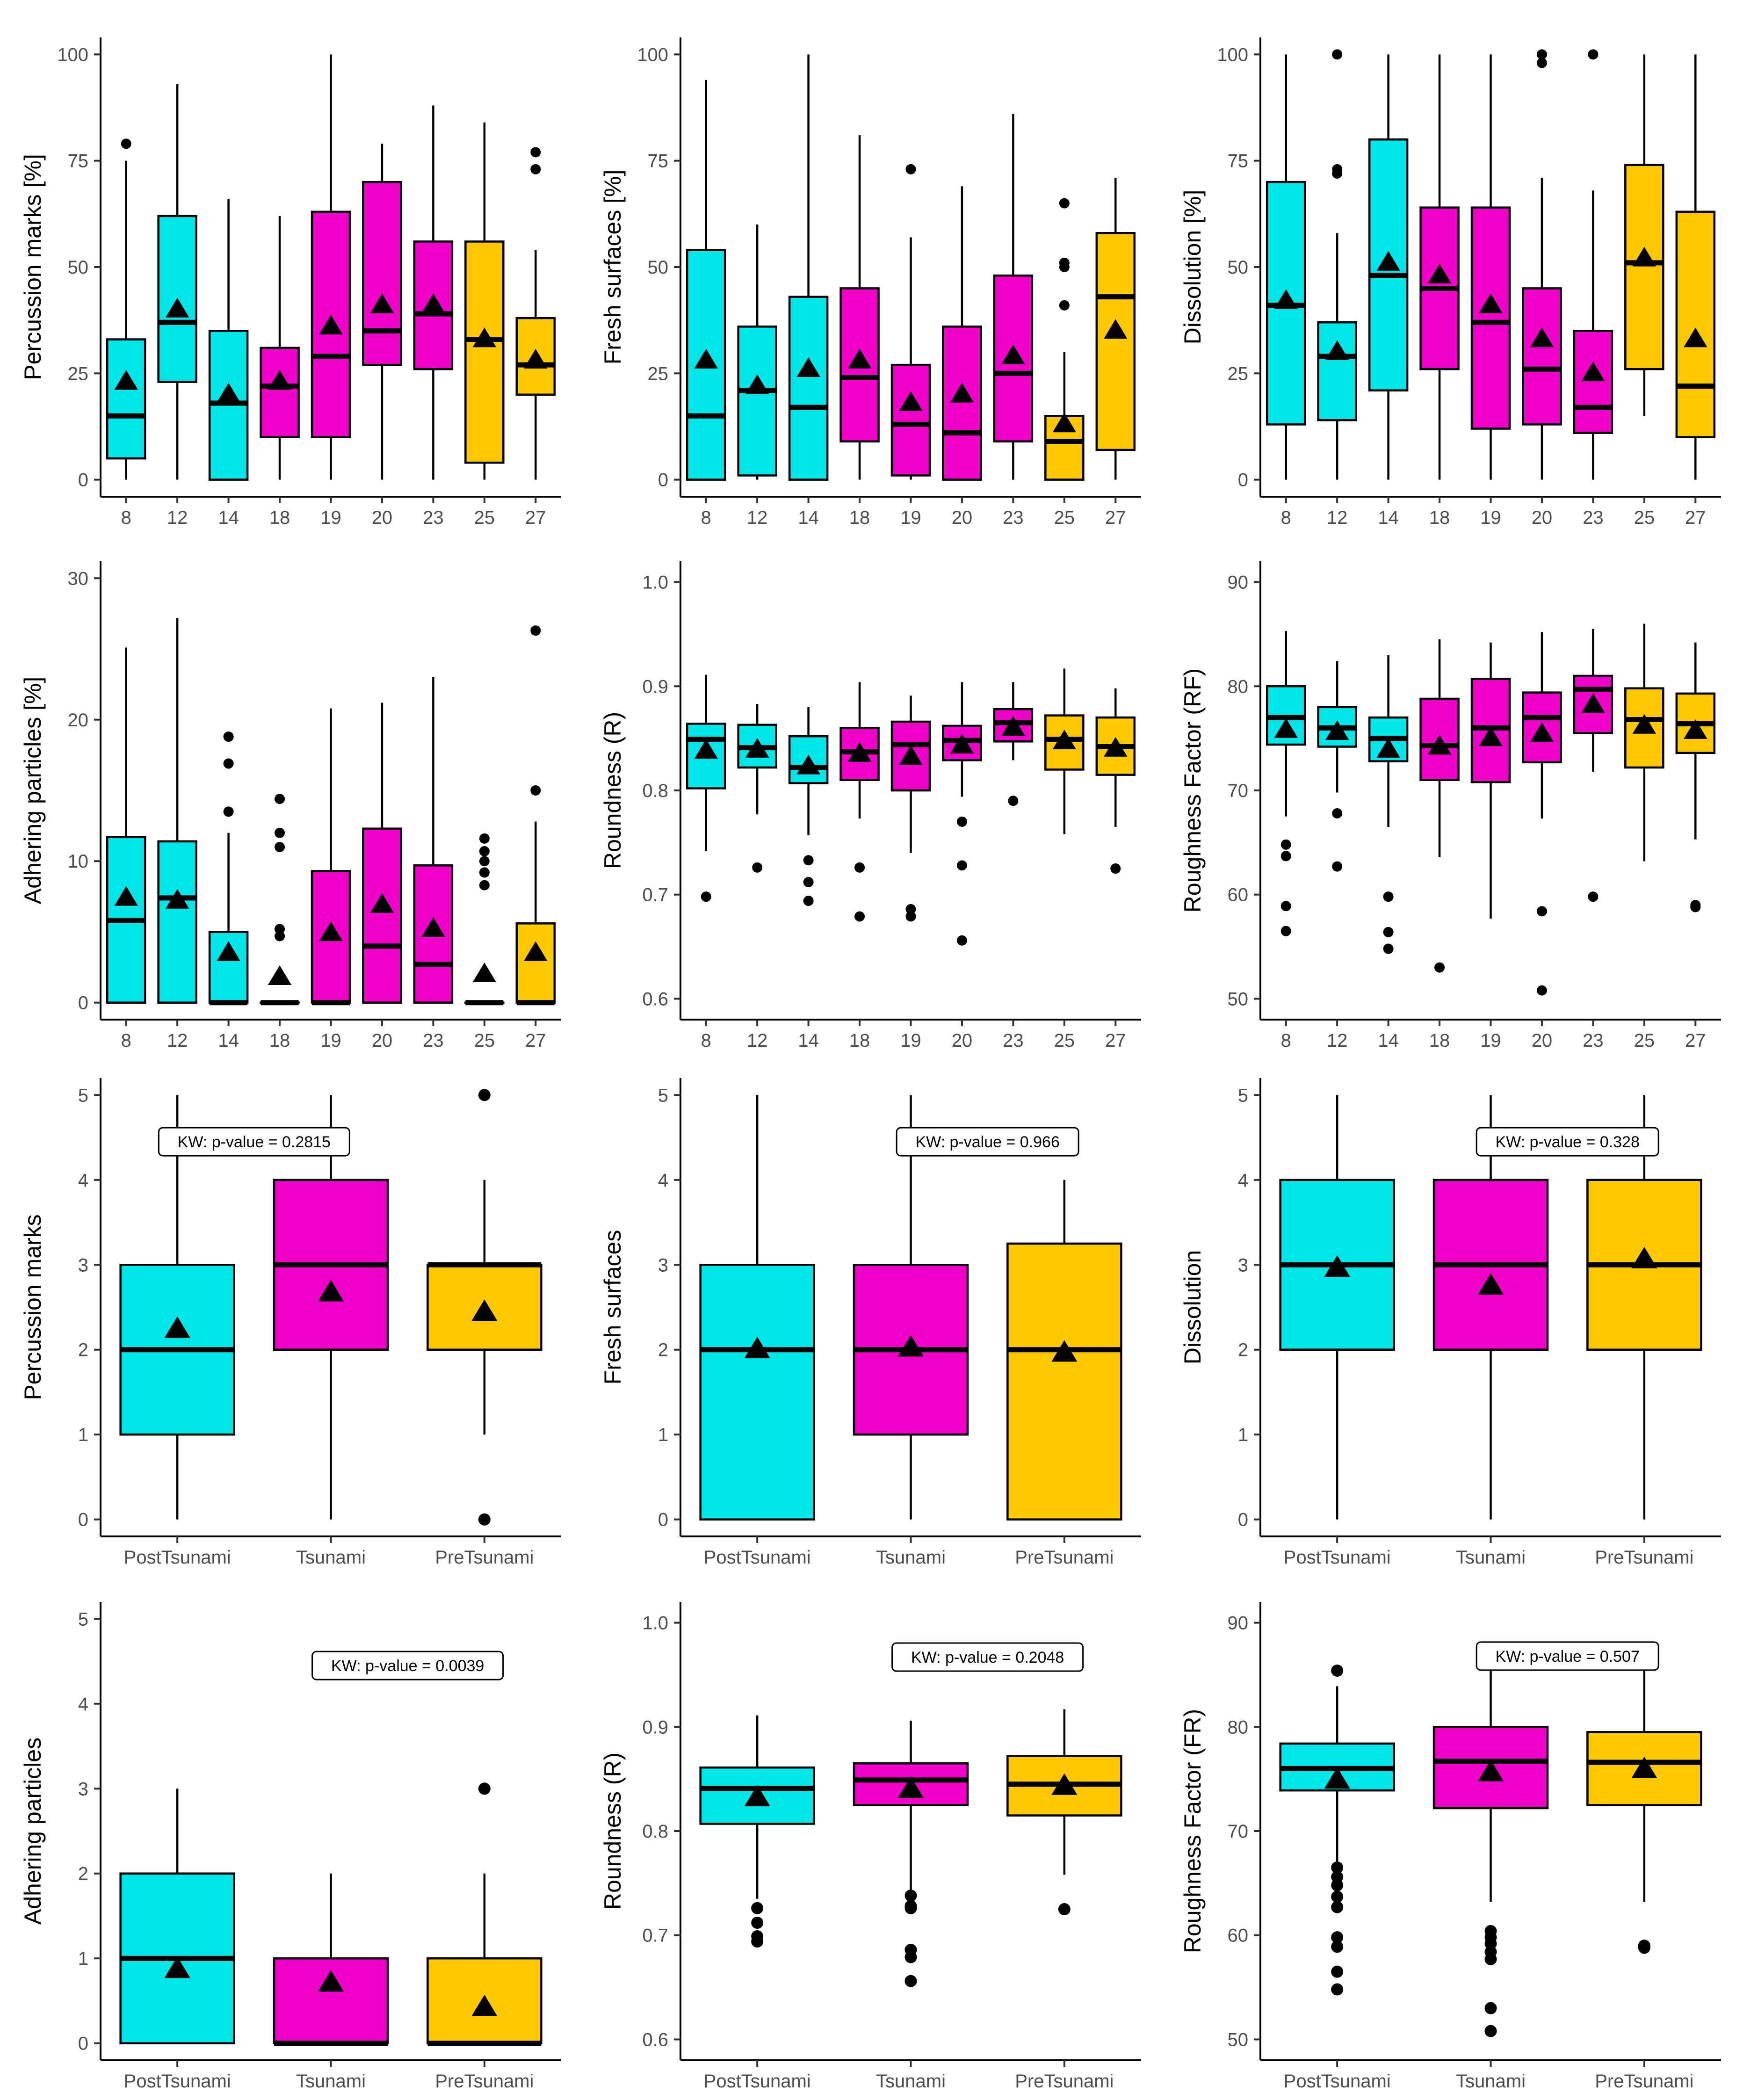  Describe the element at coordinates (78, 373) in the screenshot. I see `y-tick-label: 25` at that location.